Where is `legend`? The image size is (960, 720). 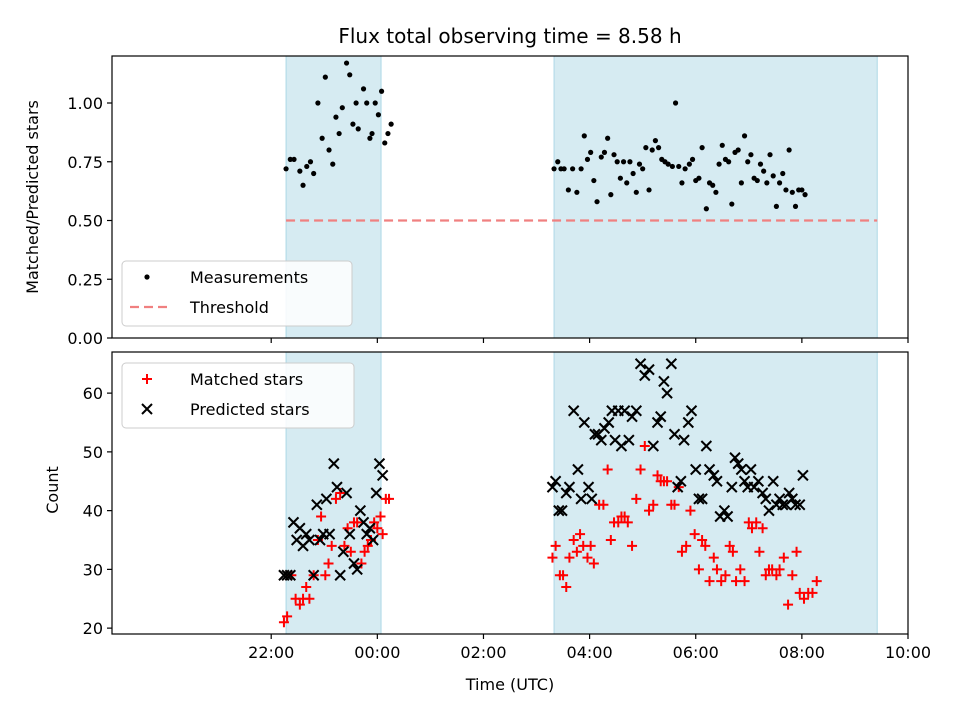
legend is located at coordinates (237, 293).